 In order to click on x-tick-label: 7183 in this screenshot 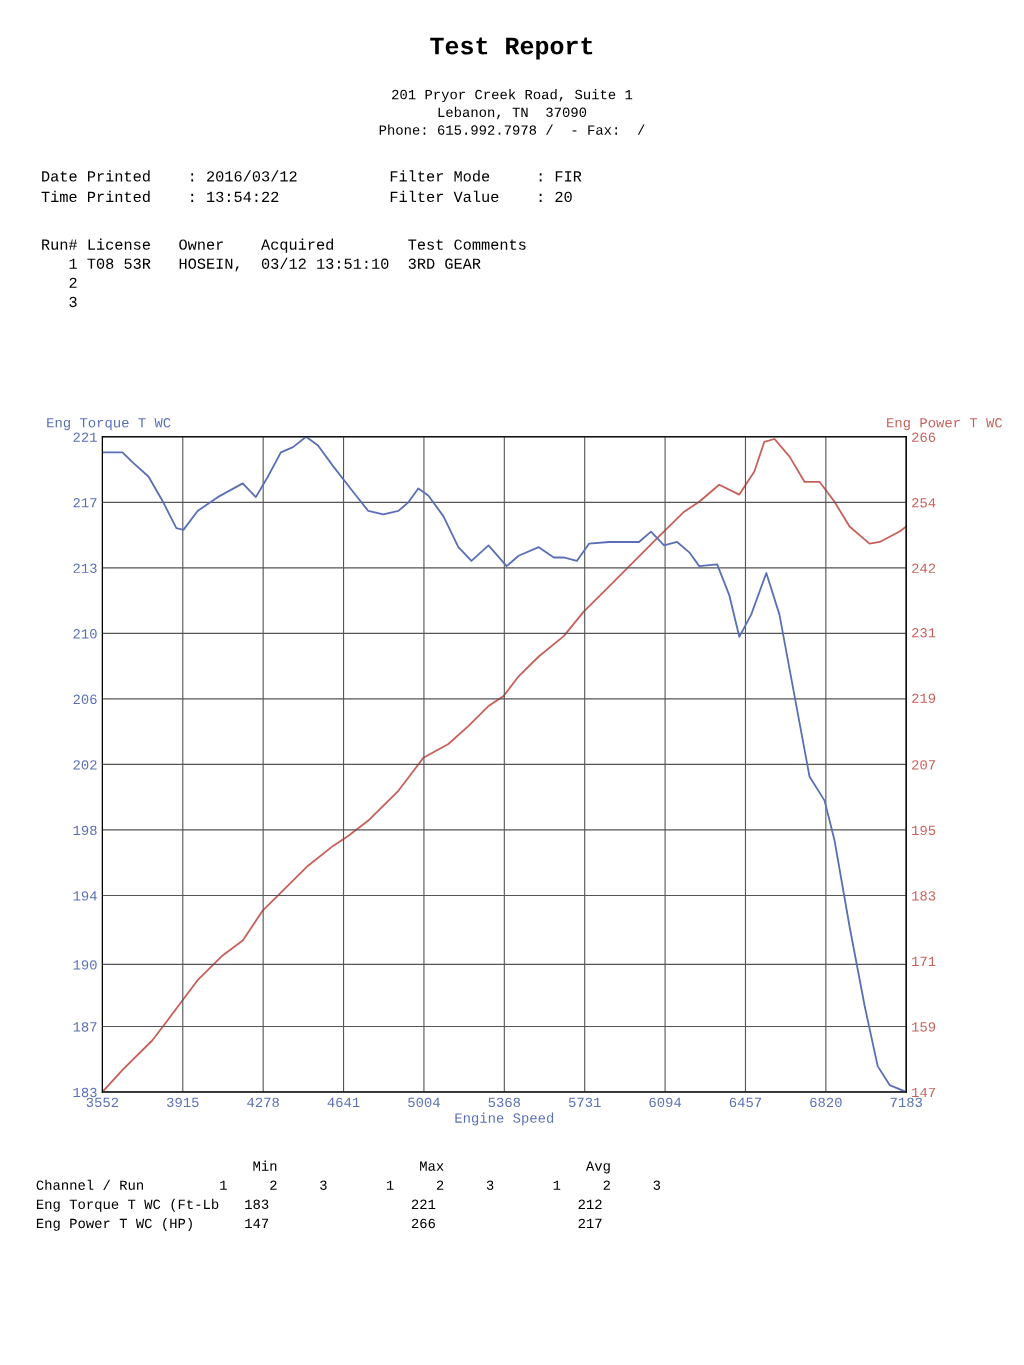, I will do `click(906, 1102)`.